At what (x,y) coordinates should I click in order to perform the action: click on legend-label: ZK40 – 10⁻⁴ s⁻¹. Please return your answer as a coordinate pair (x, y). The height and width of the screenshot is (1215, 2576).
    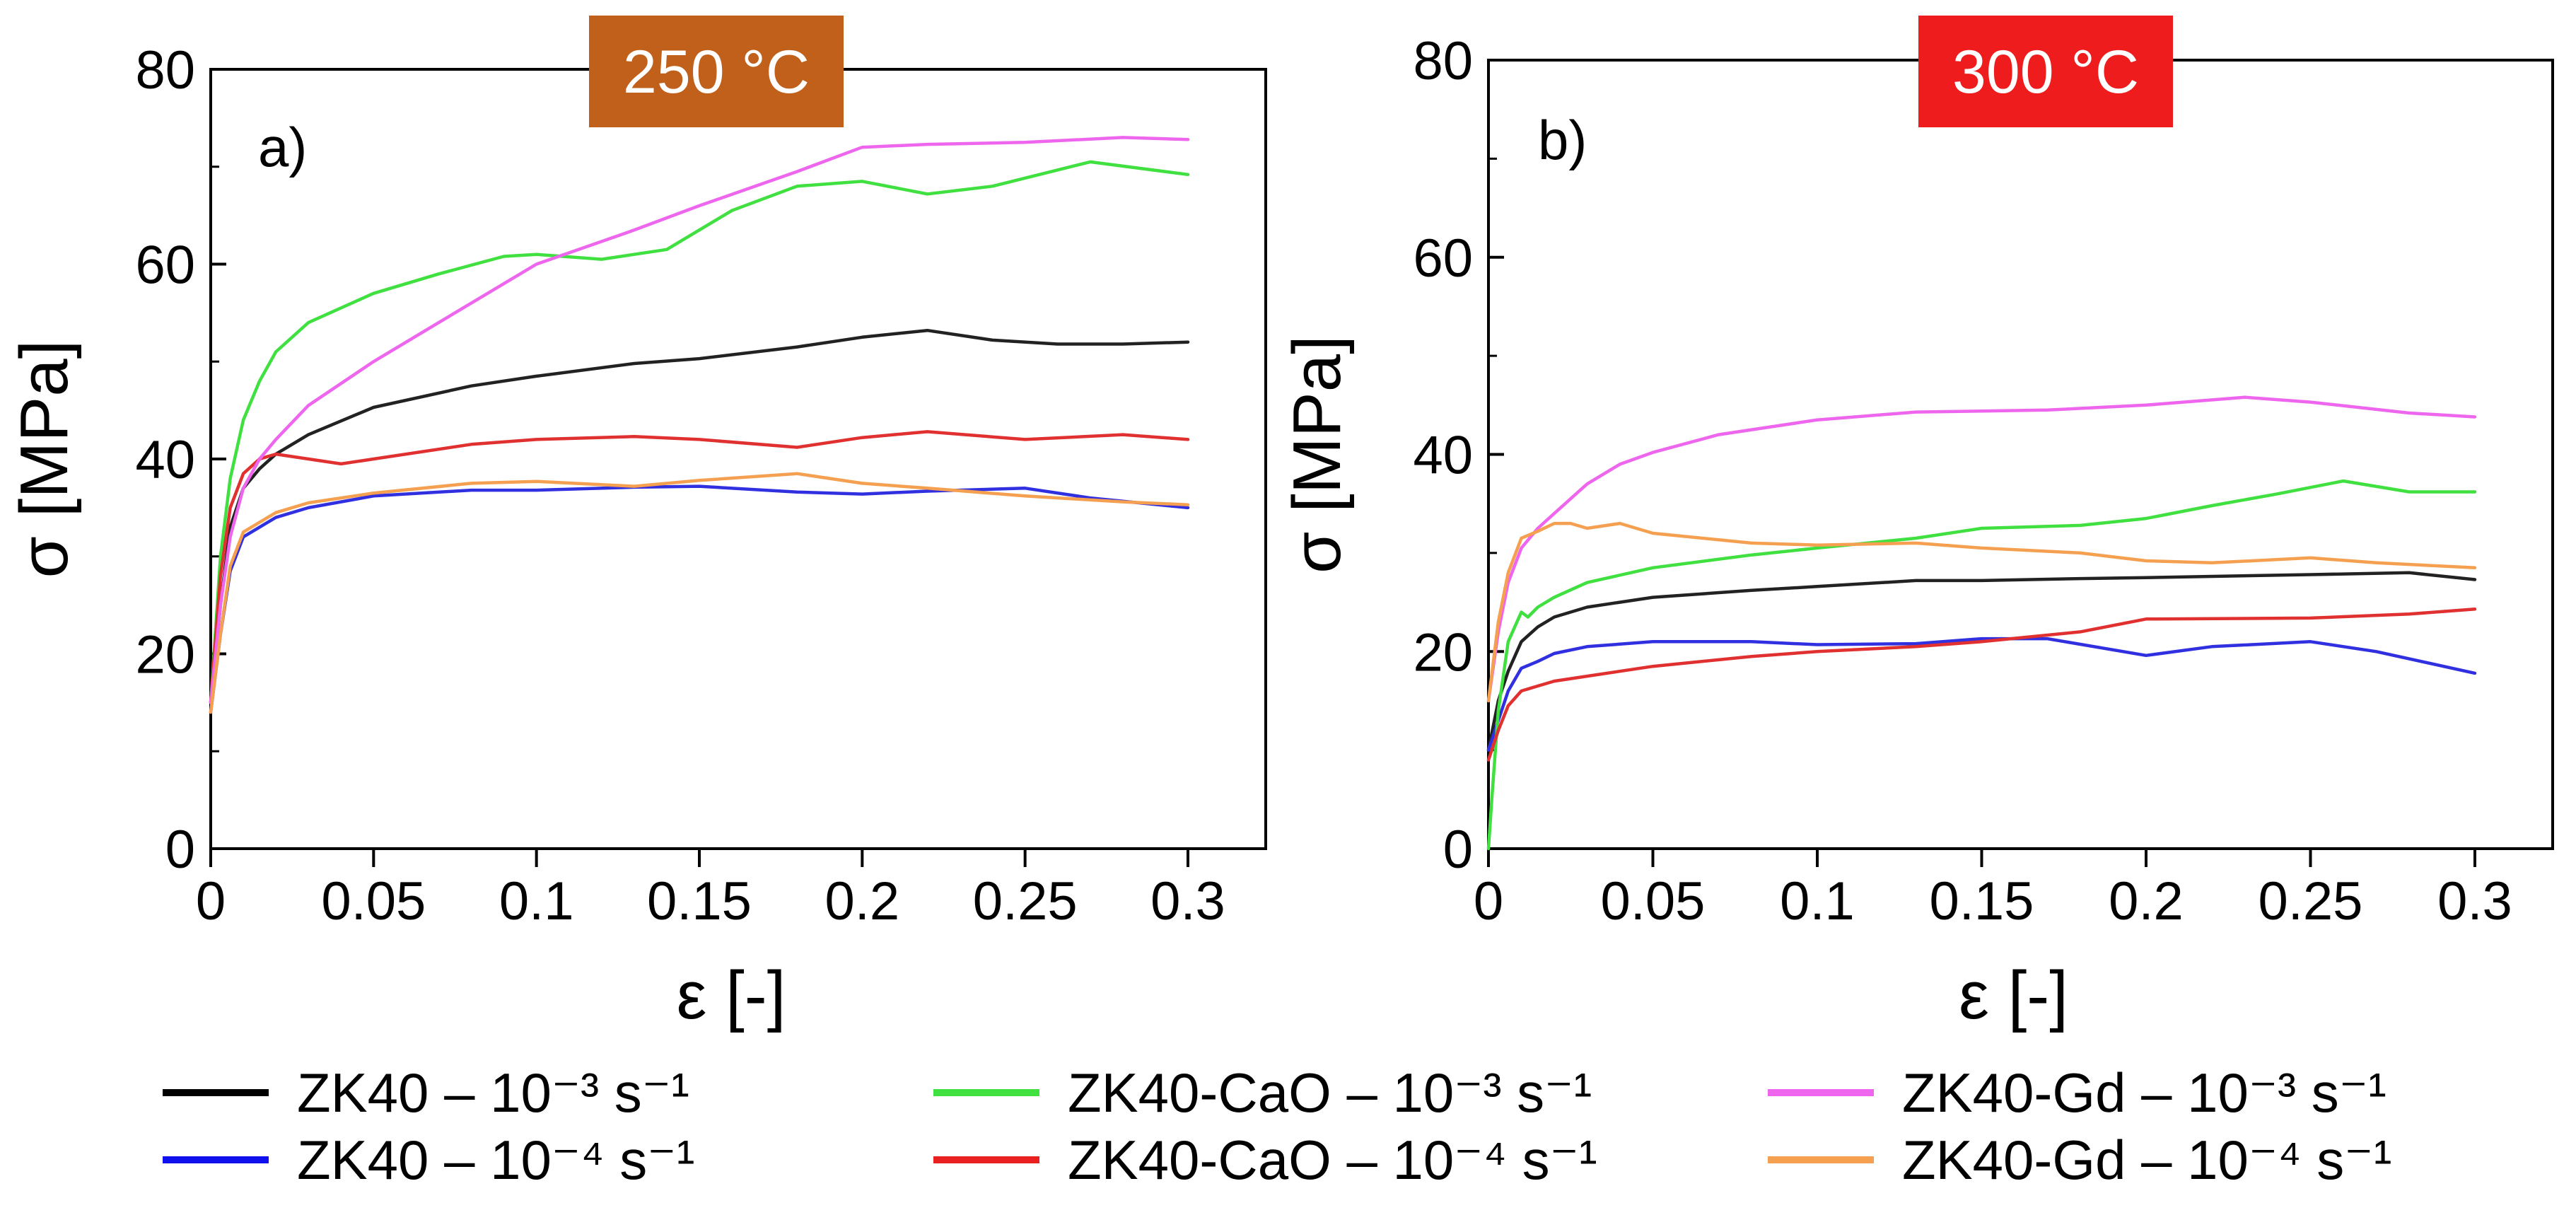
    Looking at the image, I should click on (496, 1160).